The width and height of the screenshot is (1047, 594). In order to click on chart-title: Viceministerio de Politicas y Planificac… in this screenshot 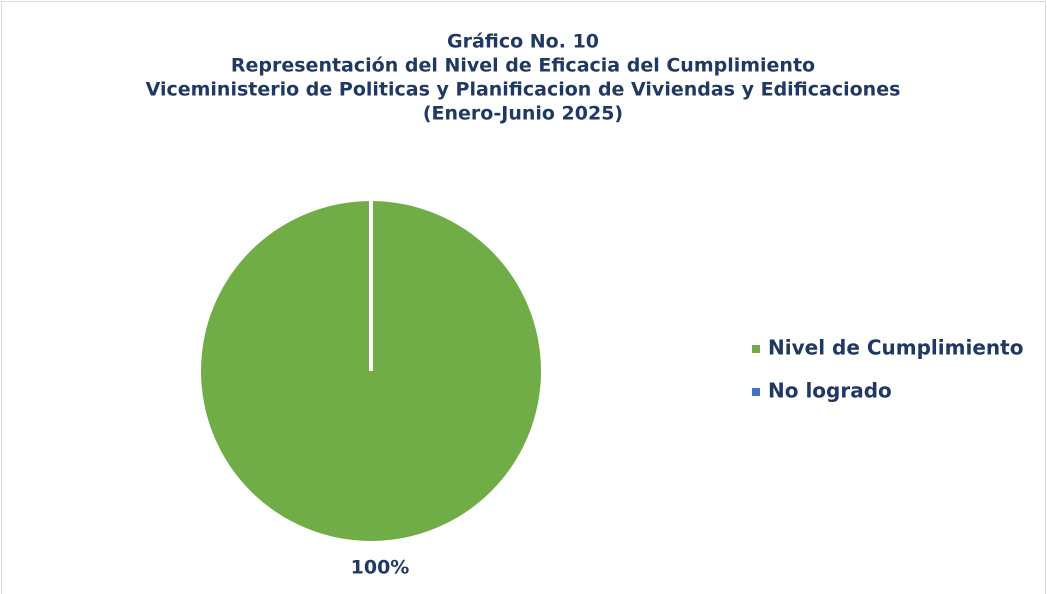, I will do `click(523, 90)`.